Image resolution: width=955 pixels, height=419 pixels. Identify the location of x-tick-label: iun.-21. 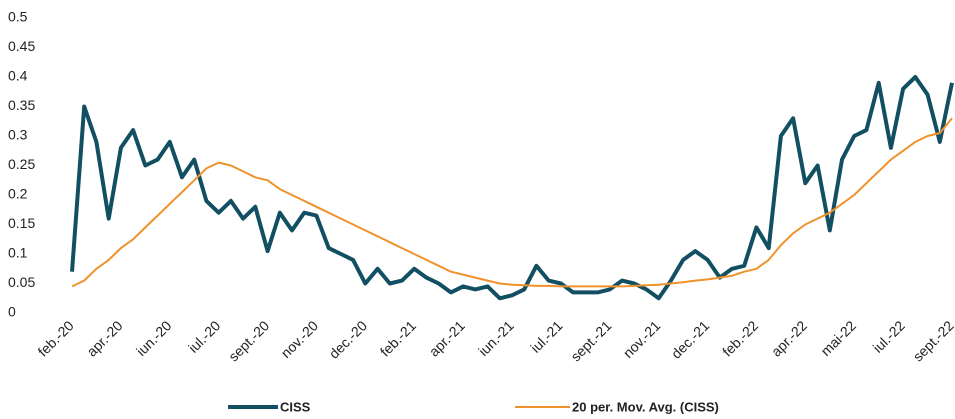
(496, 338).